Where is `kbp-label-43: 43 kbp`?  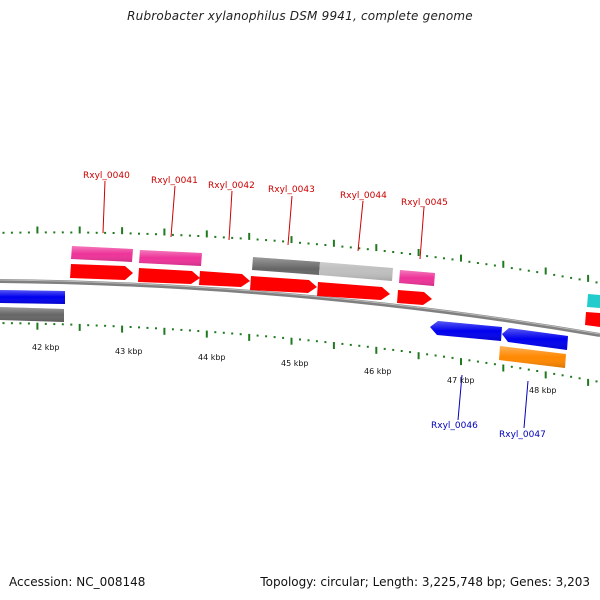
kbp-label-43: 43 kbp is located at coordinates (129, 351).